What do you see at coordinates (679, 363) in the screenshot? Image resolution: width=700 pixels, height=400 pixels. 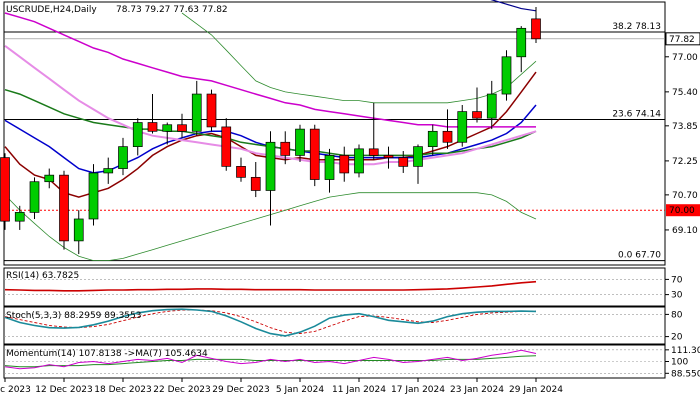 I see `momentum-tick-label: 100` at bounding box center [679, 363].